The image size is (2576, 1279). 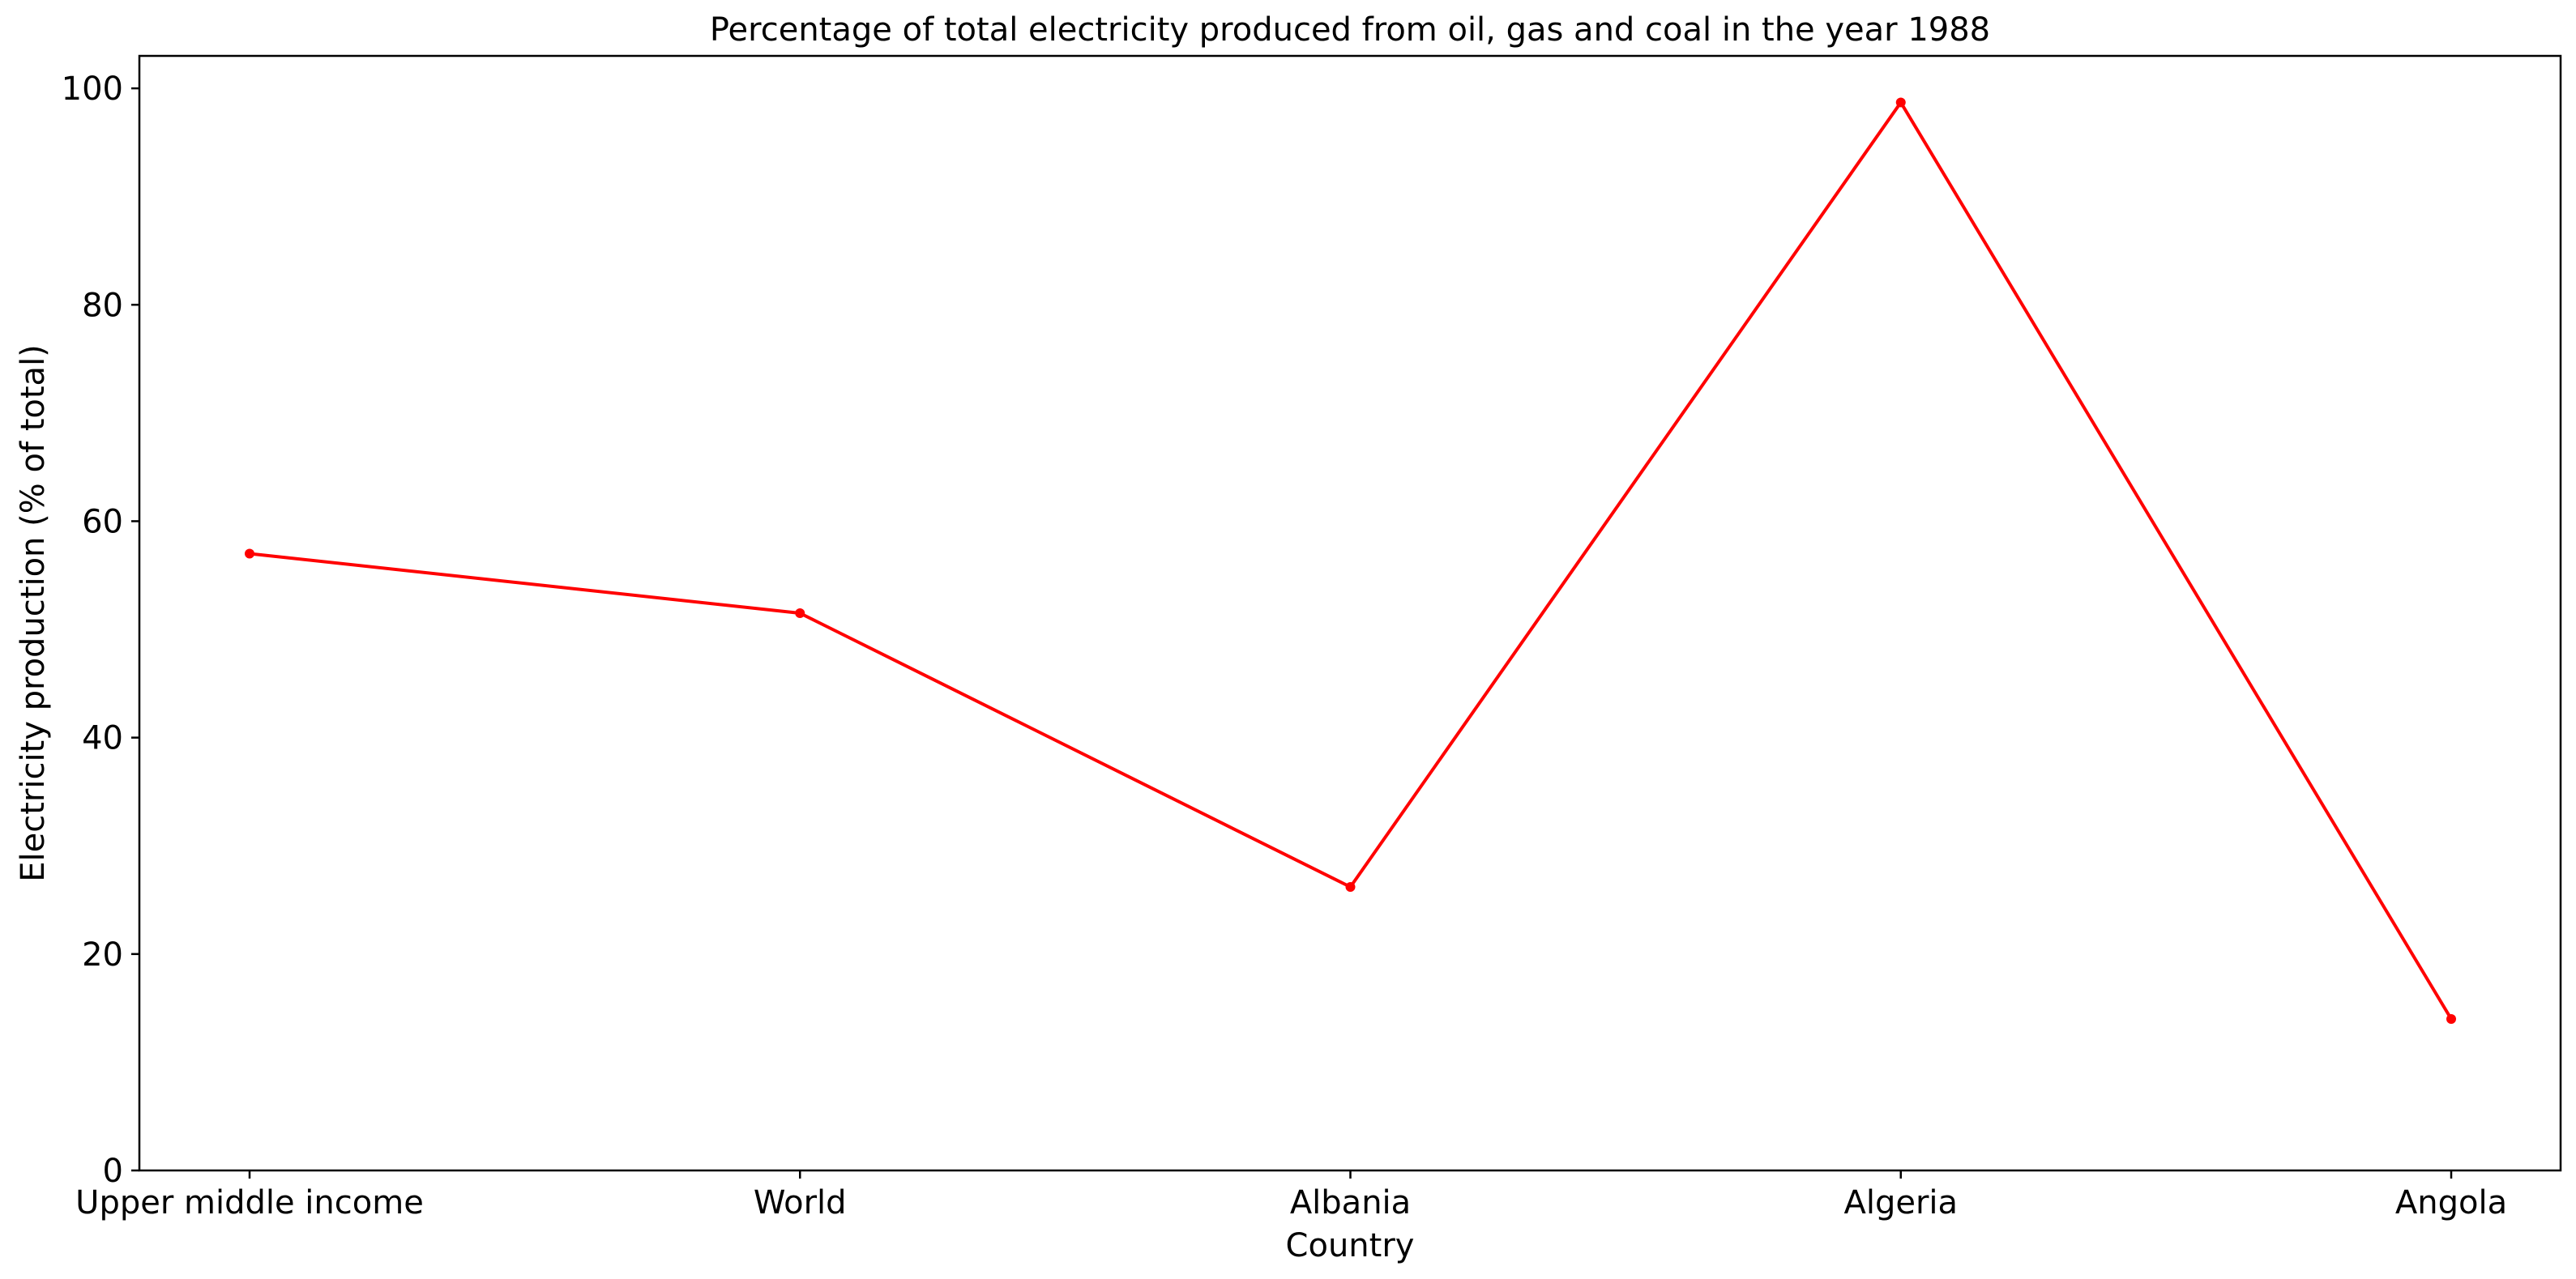 I want to click on y-tick-label: 0, so click(x=113, y=1171).